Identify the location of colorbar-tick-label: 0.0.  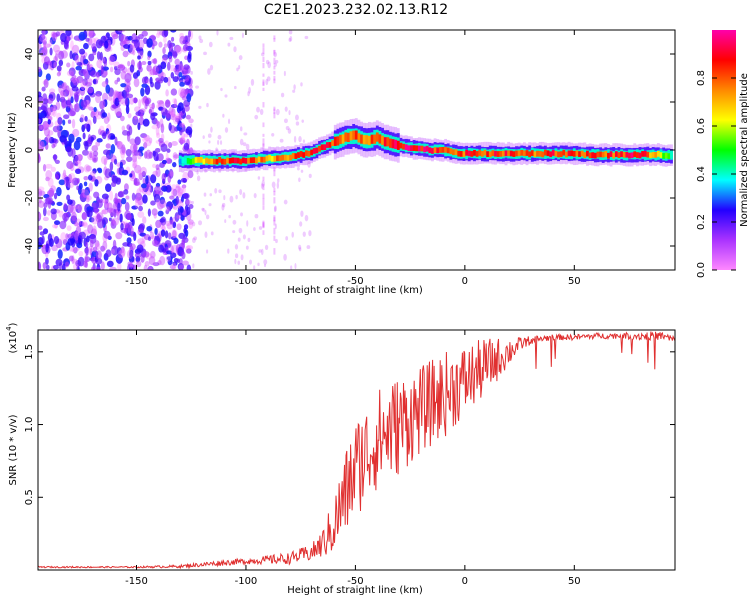
(701, 270).